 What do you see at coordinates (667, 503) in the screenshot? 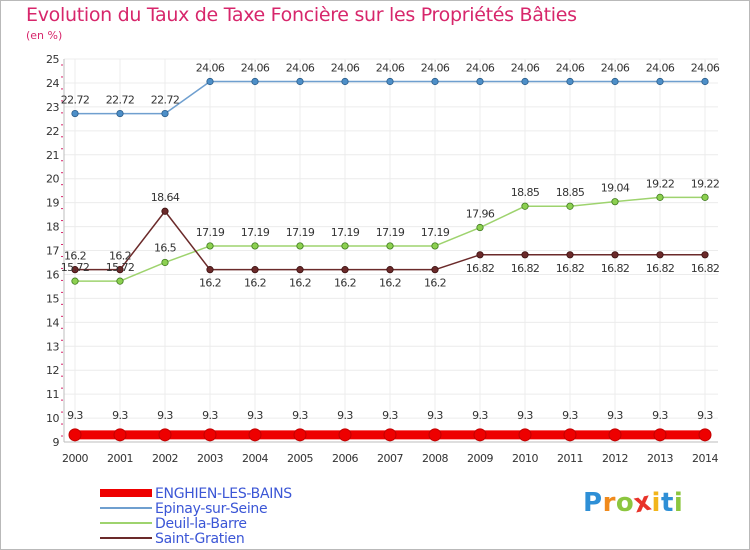
I see `logo-letter: t` at bounding box center [667, 503].